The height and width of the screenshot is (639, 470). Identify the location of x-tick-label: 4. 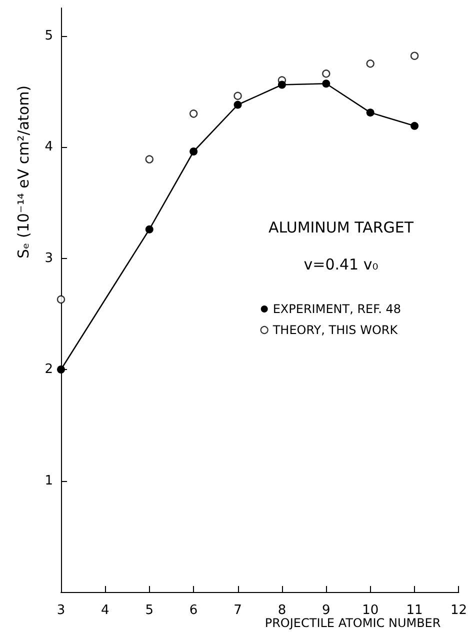
(105, 610).